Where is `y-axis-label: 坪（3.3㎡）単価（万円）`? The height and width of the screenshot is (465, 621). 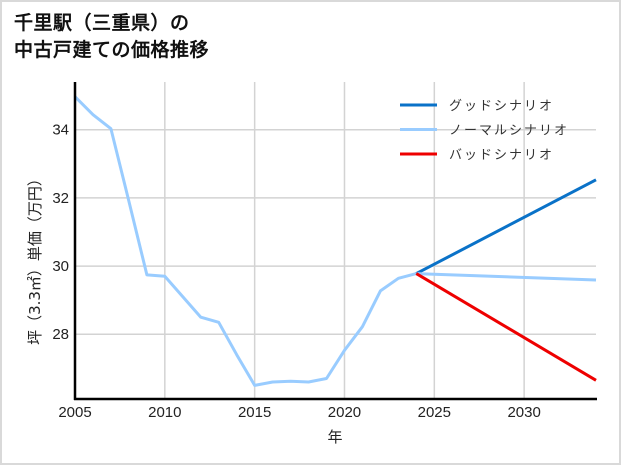
y-axis-label: 坪（3.3㎡）単価（万円） is located at coordinates (35, 258).